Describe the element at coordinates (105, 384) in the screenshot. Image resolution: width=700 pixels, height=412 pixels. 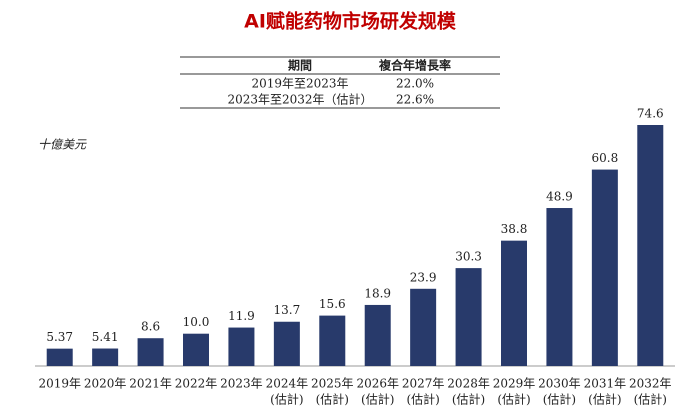
I see `x-tick-label: 2020年` at that location.